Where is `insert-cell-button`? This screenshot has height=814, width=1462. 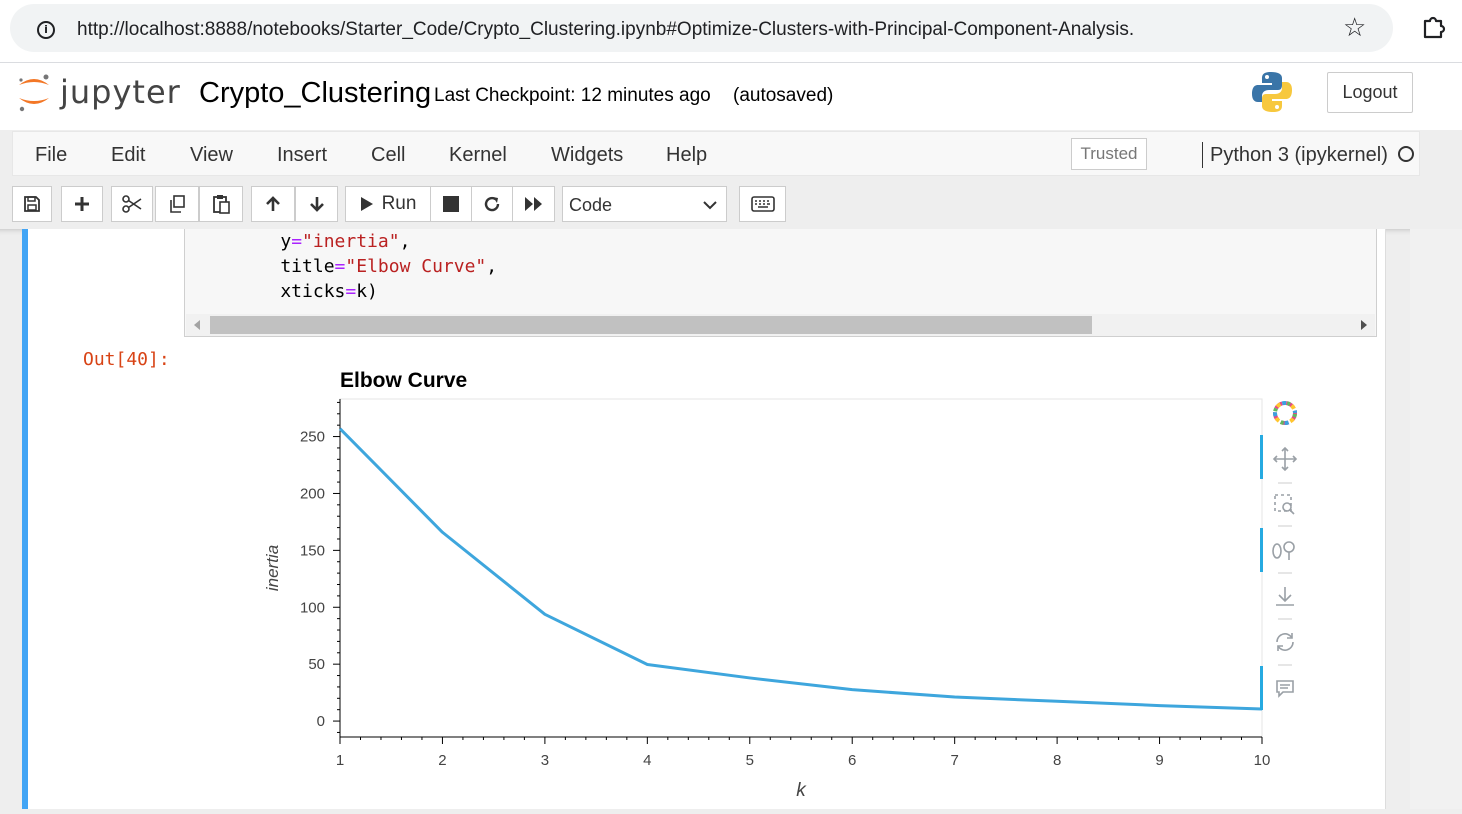 insert-cell-button is located at coordinates (82, 204).